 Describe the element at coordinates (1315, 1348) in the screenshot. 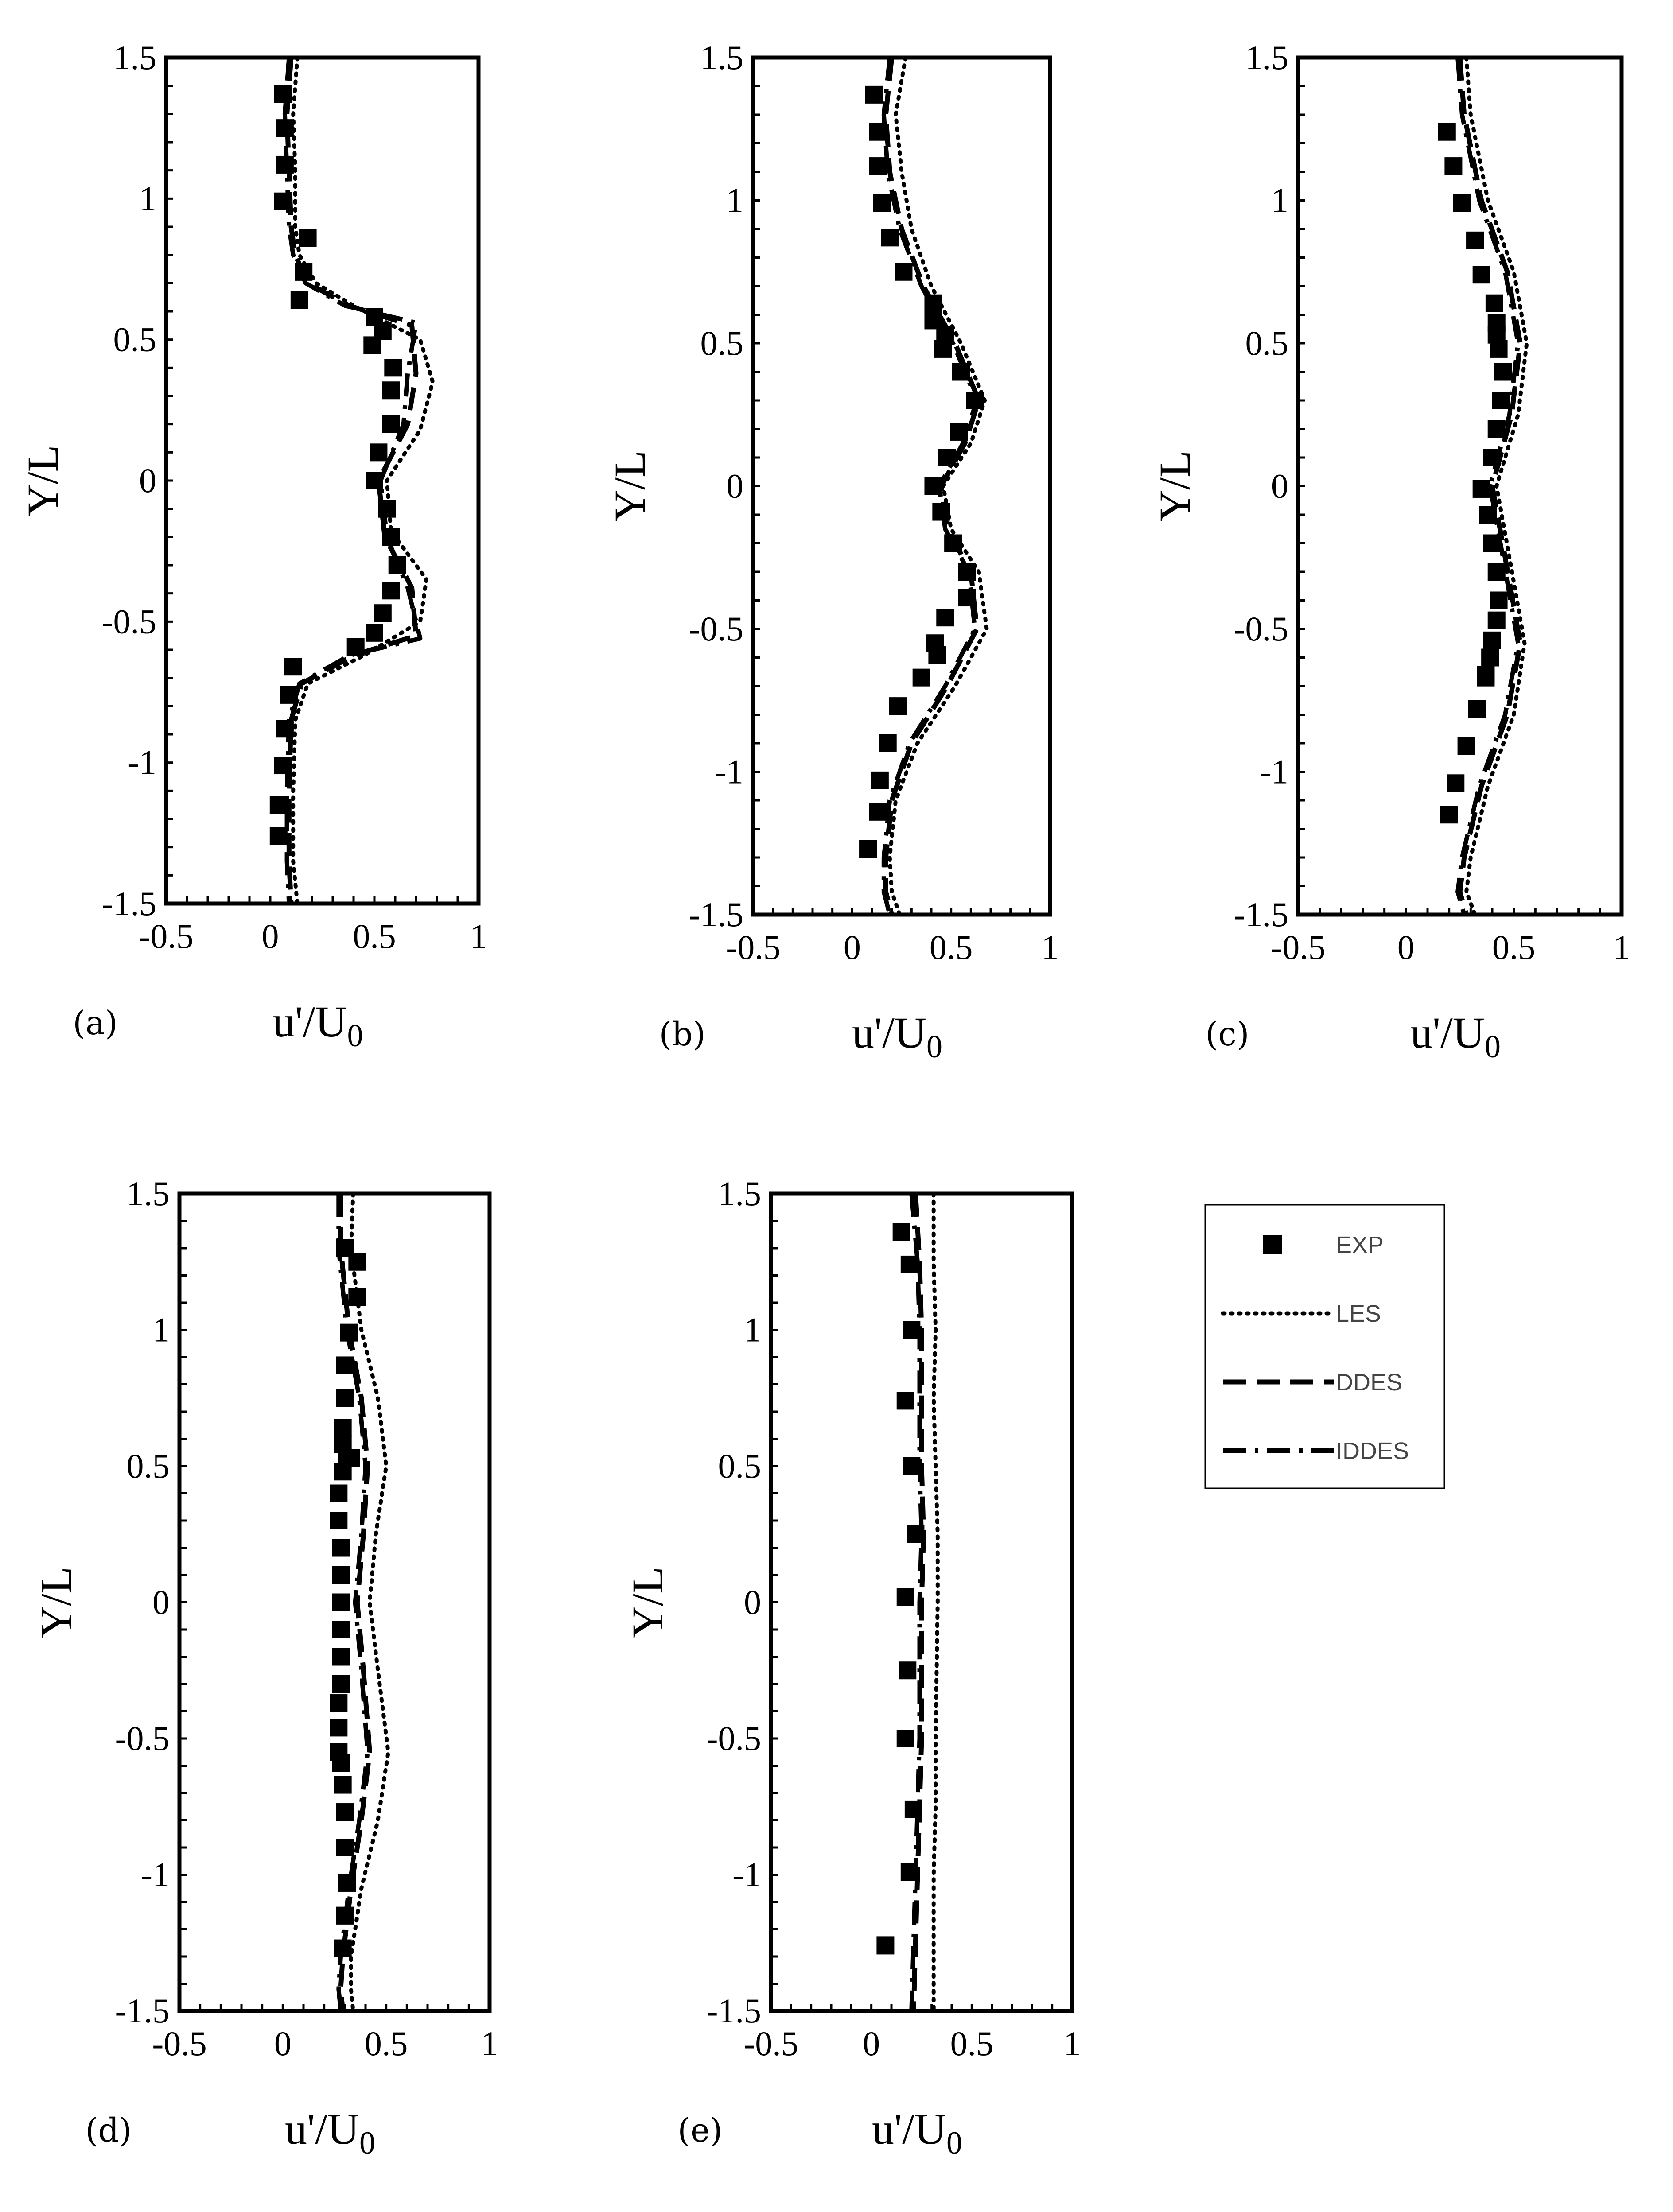

I see `legend-entries: EXP LES DDES IDDES` at that location.